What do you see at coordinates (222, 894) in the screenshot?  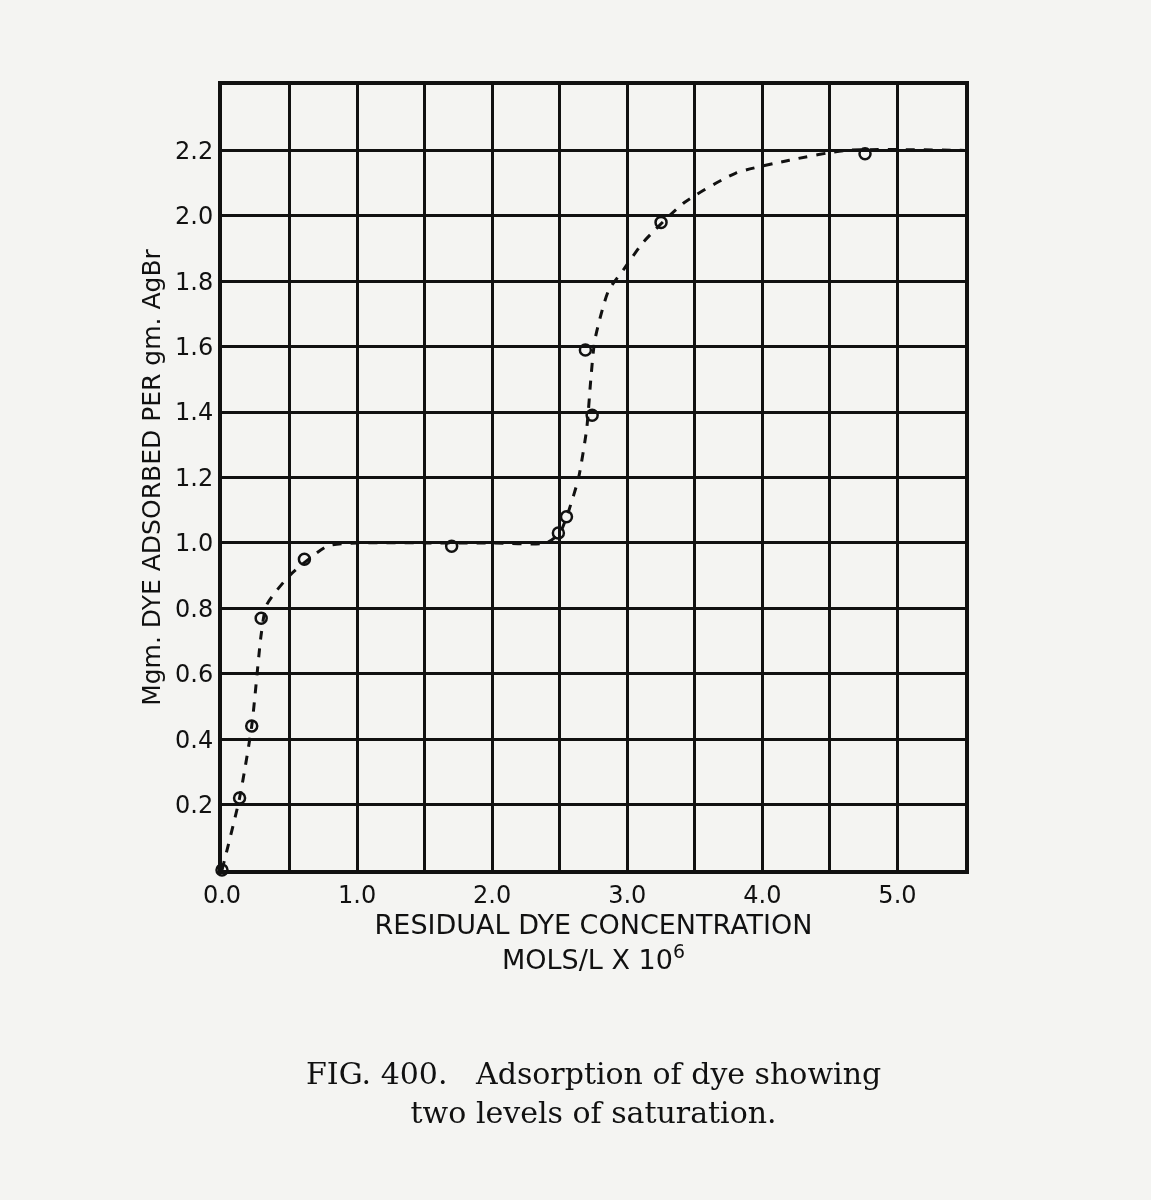 I see `x-tick-label: 0.0` at bounding box center [222, 894].